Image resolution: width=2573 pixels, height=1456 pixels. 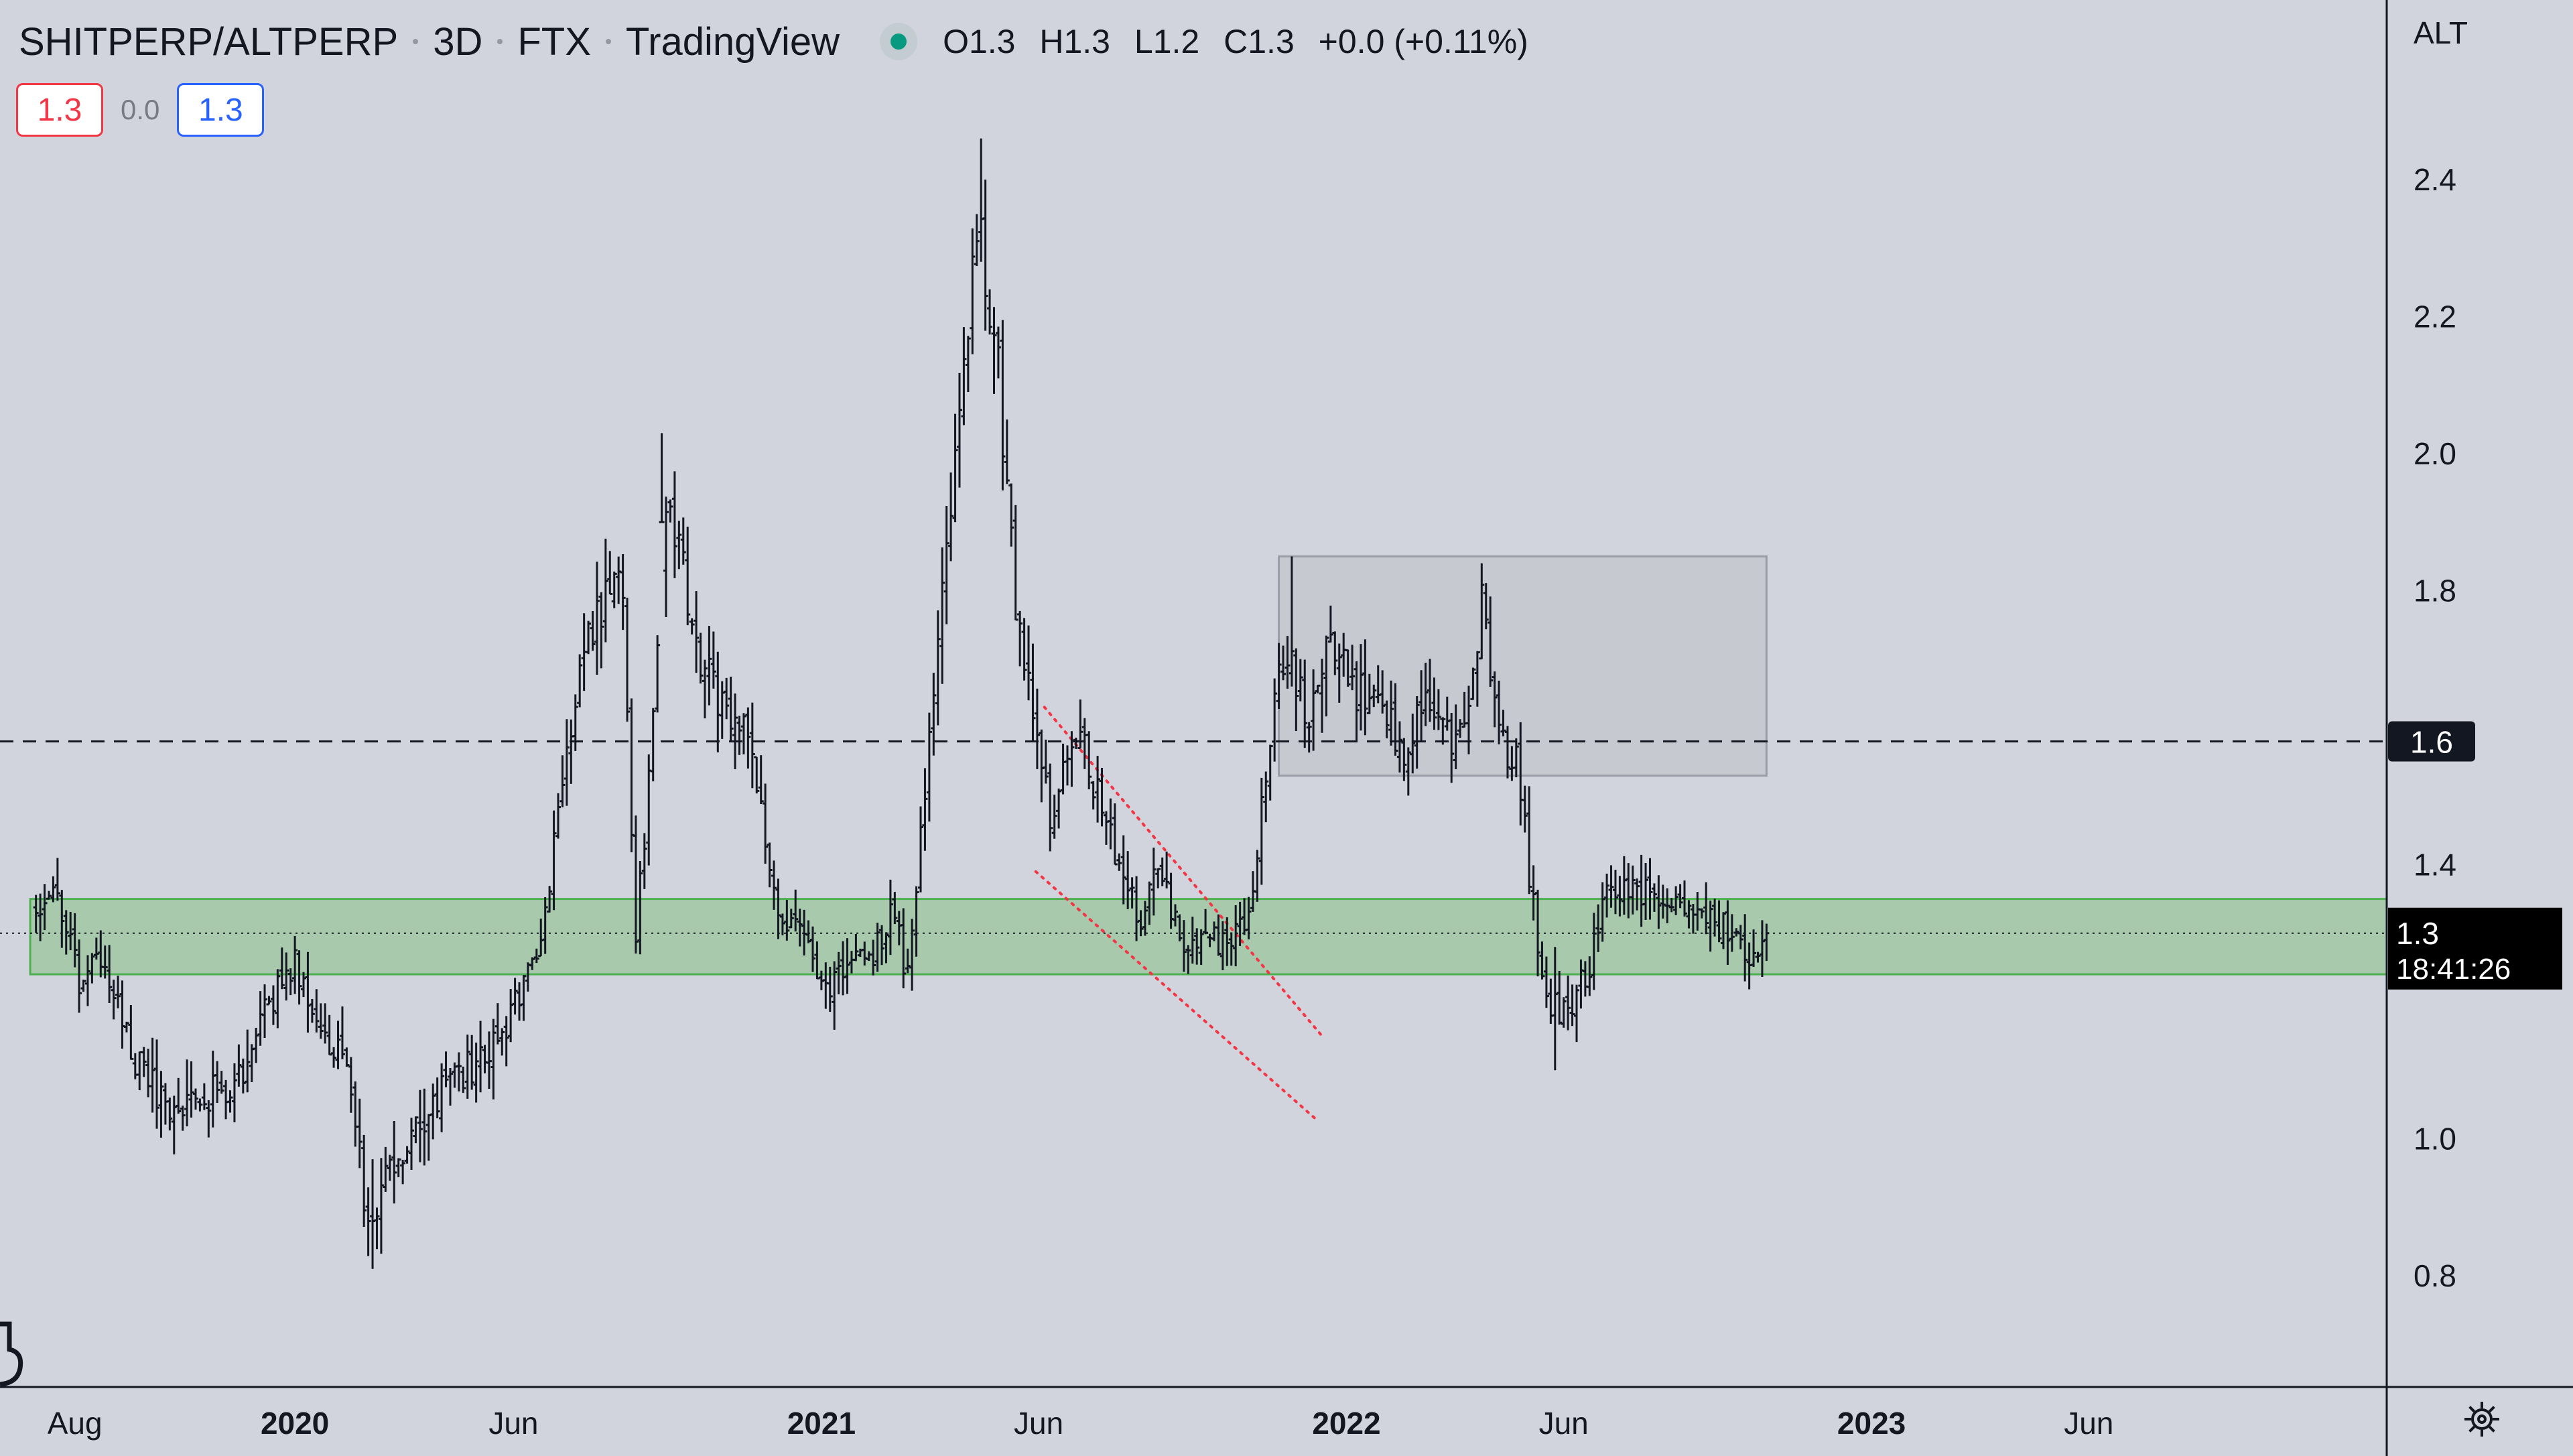 What do you see at coordinates (2482, 1419) in the screenshot?
I see `gear-icon` at bounding box center [2482, 1419].